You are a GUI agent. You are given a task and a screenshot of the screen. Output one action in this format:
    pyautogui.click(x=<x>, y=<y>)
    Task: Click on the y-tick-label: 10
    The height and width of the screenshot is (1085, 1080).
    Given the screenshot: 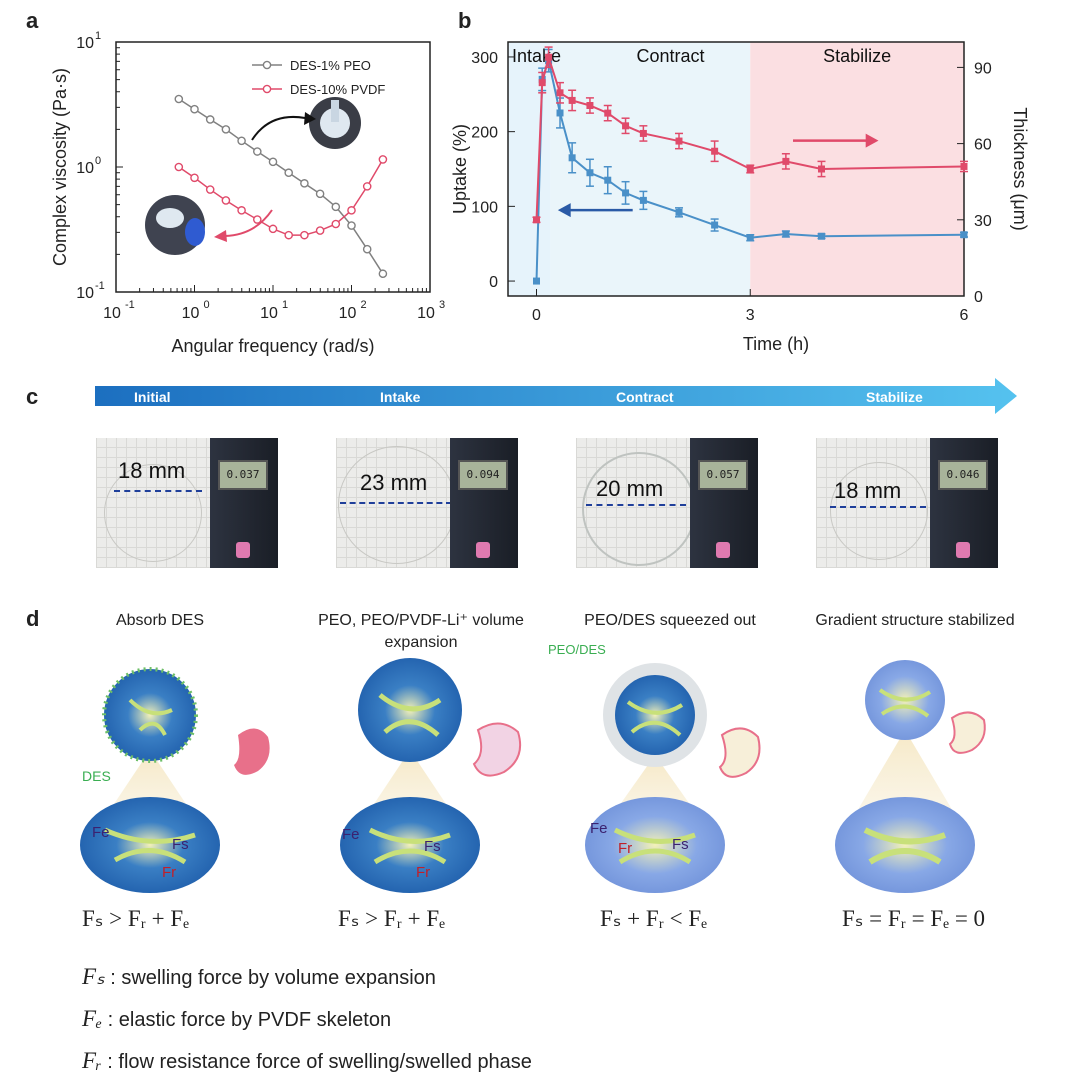 What is the action you would take?
    pyautogui.click(x=85, y=43)
    